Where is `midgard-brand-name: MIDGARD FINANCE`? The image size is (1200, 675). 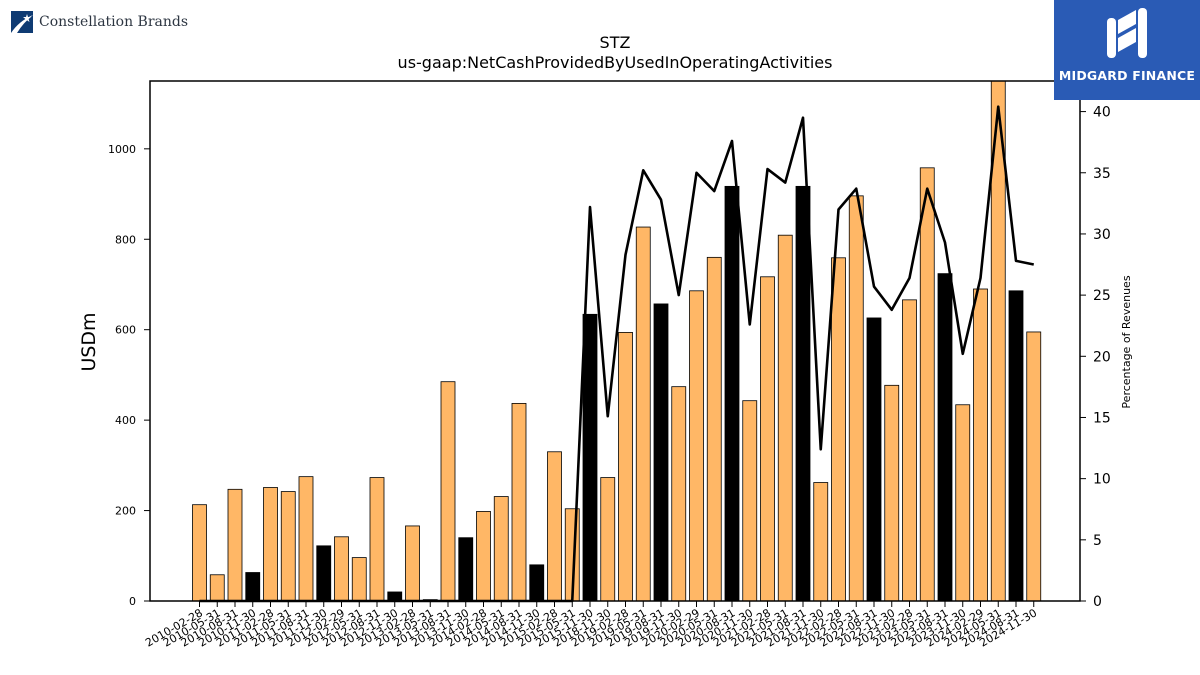 midgard-brand-name: MIDGARD FINANCE is located at coordinates (1127, 75).